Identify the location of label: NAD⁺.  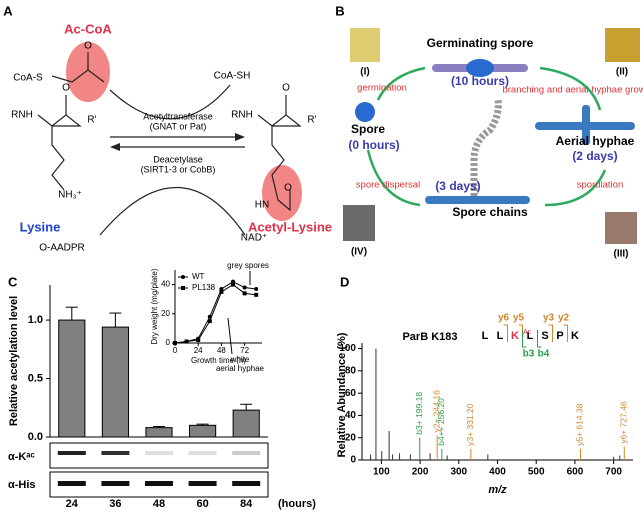
(254, 238).